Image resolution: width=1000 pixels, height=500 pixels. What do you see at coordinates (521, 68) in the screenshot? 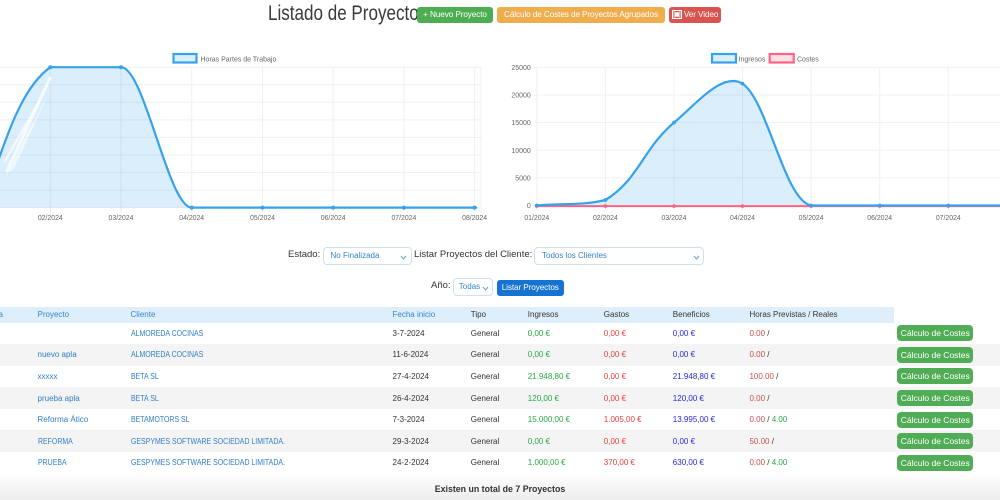
I see `svg-text: 25000` at bounding box center [521, 68].